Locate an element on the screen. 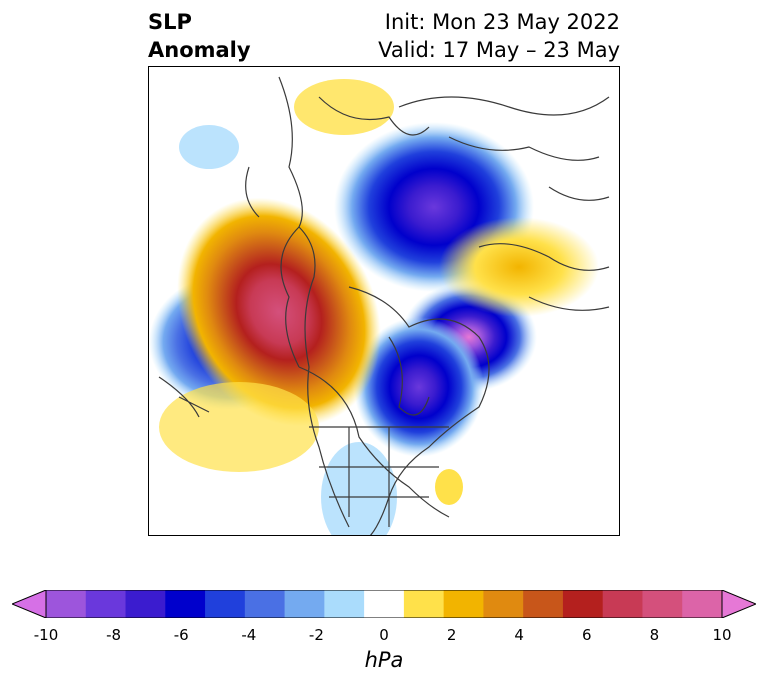 This screenshot has width=768, height=686. colorbar-tick-label: -10 is located at coordinates (46, 635).